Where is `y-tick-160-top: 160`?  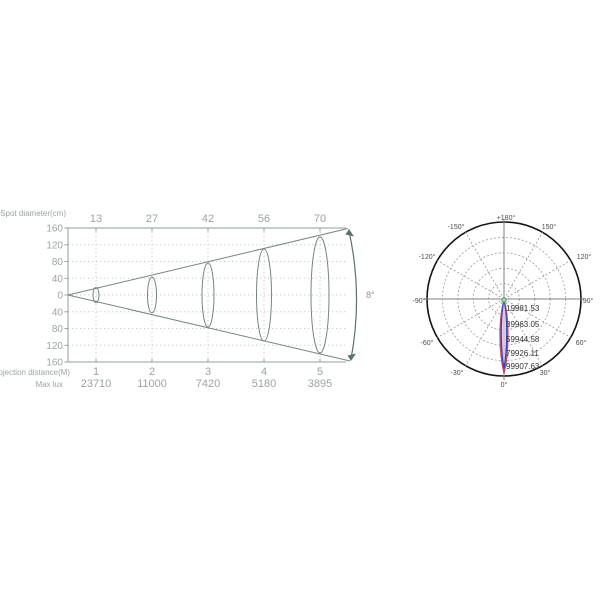 y-tick-160-top: 160 is located at coordinates (54, 229).